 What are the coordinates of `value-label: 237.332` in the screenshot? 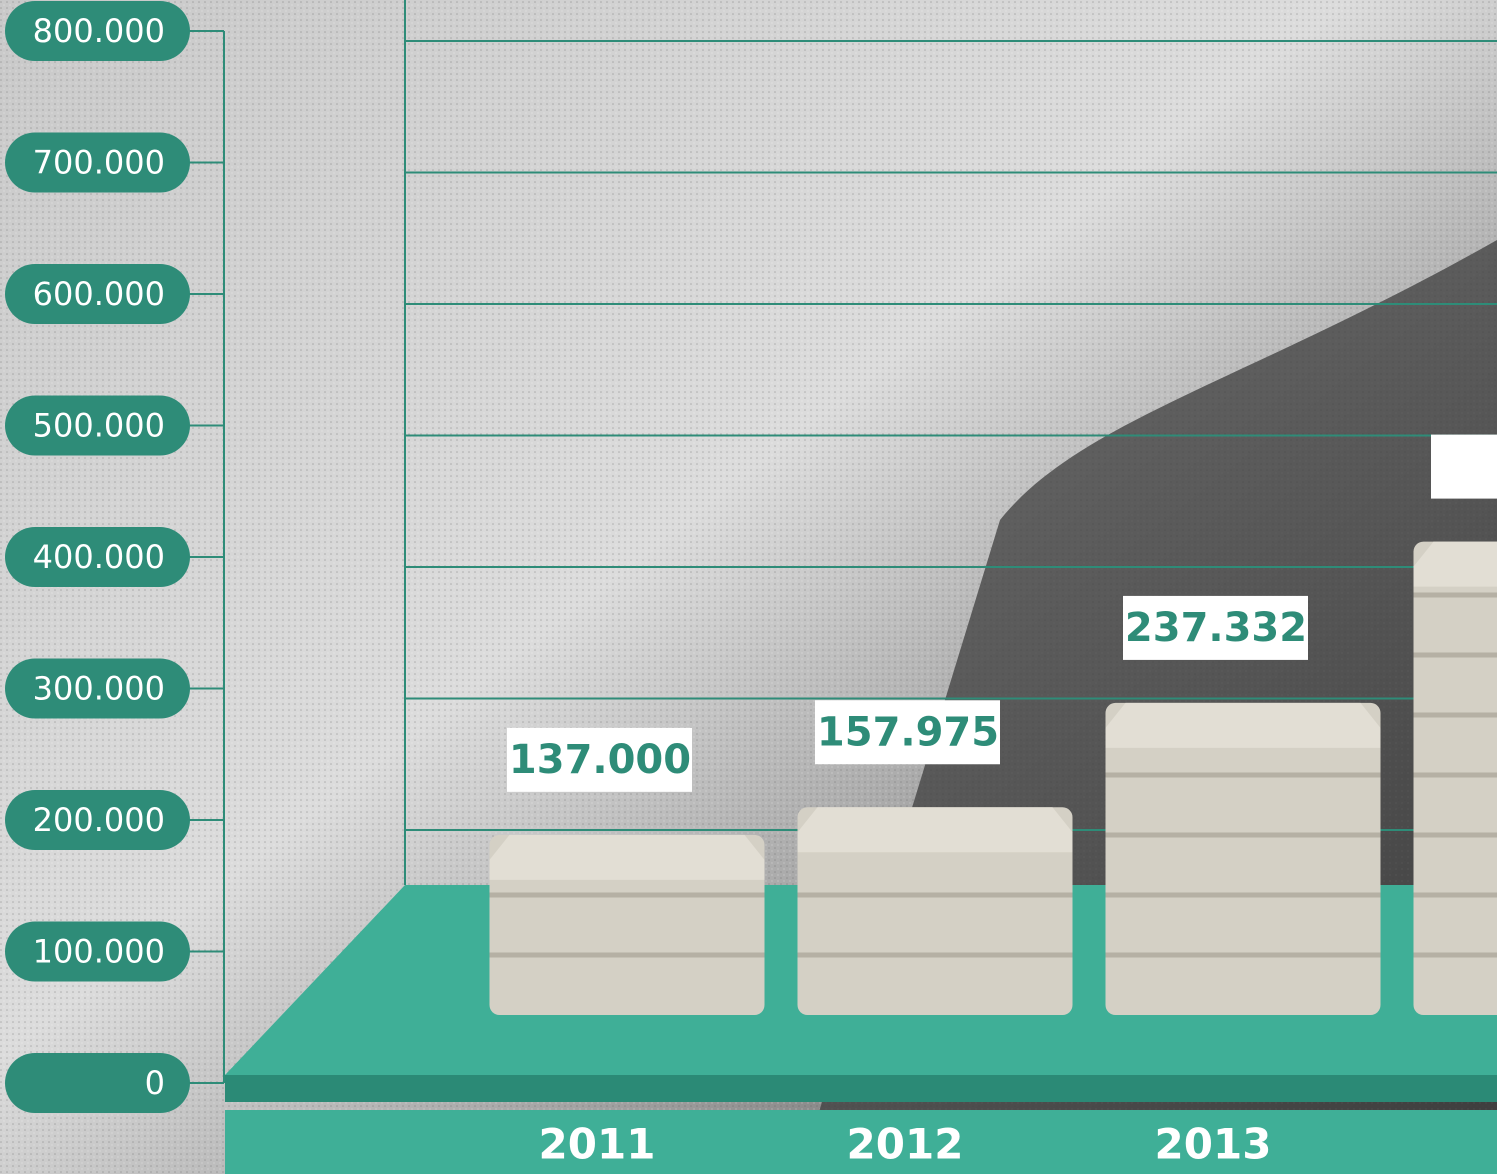 It's located at (1216, 628).